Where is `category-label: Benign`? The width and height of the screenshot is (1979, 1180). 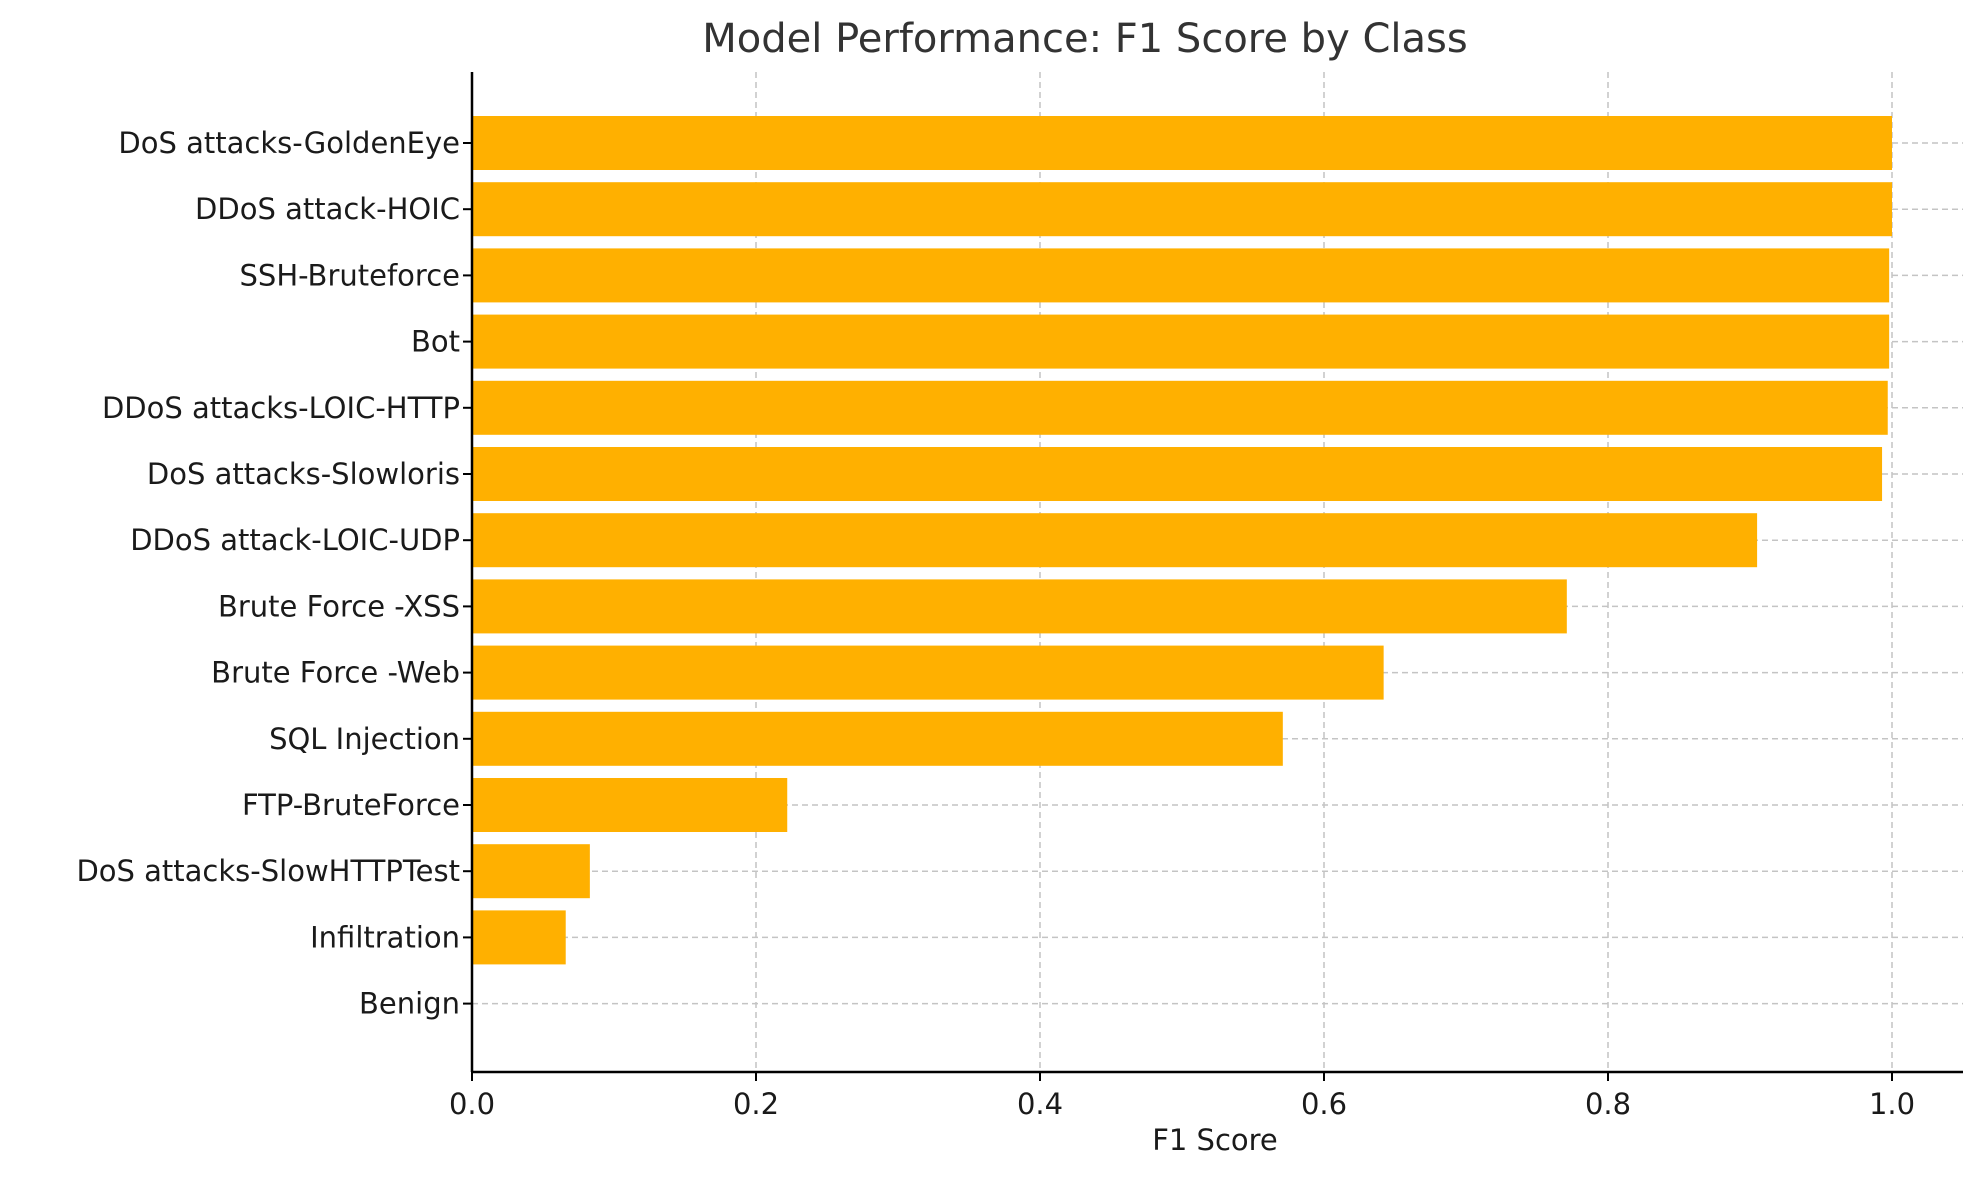 category-label: Benign is located at coordinates (409, 1004).